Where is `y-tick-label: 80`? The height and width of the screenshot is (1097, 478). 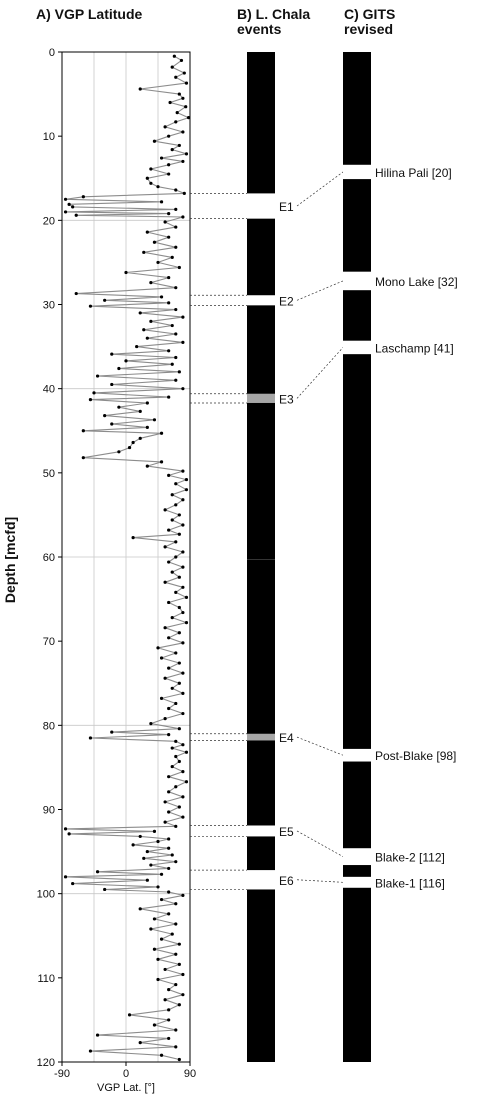
y-tick-label: 80 is located at coordinates (49, 726).